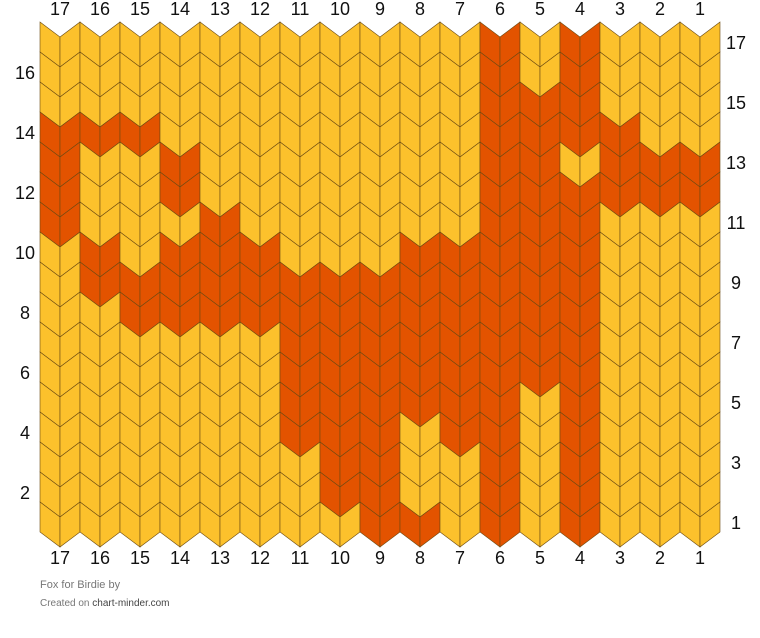  Describe the element at coordinates (580, 558) in the screenshot. I see `column-label-bottom: 4` at that location.